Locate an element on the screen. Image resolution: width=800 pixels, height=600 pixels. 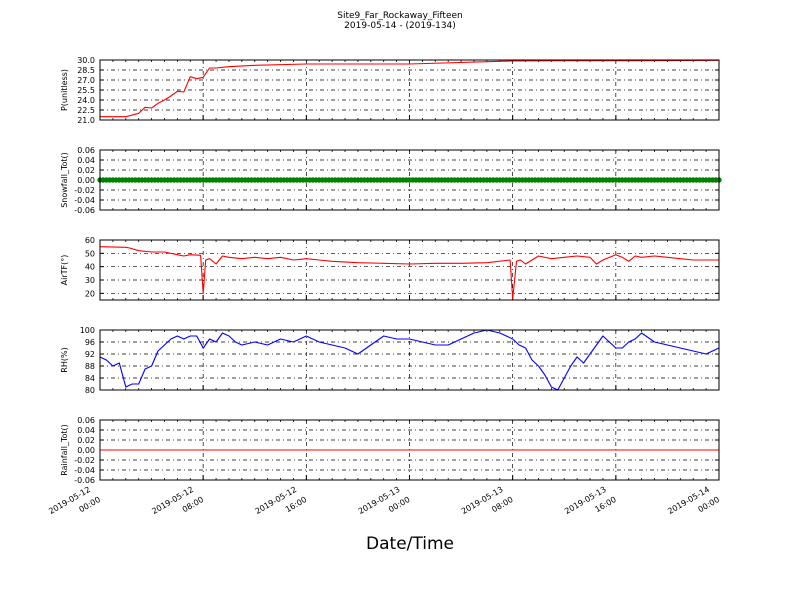
panel-5-ytick-label: -0.06 is located at coordinates (84, 480).